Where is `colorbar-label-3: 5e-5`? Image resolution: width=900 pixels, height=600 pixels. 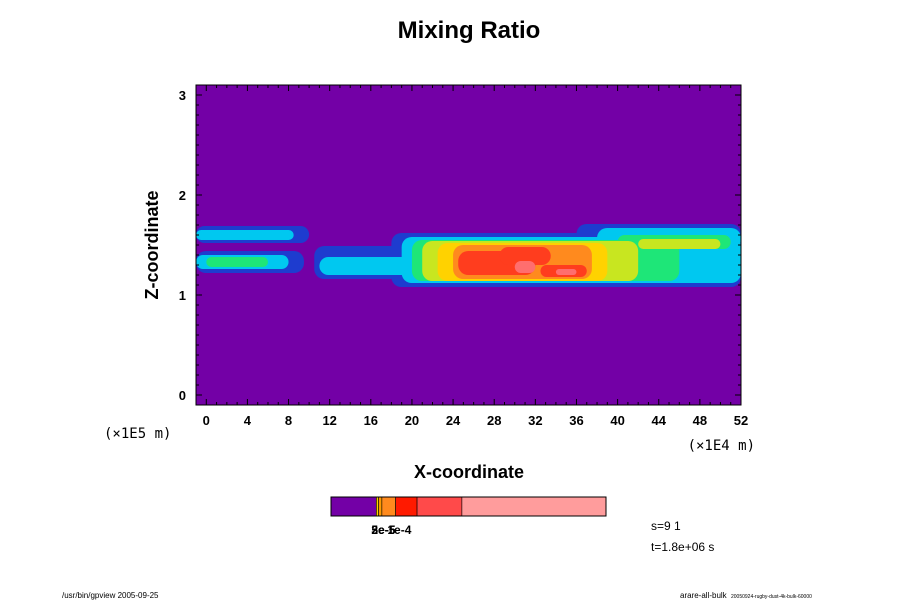
colorbar-label-3: 5e-5 is located at coordinates (383, 530).